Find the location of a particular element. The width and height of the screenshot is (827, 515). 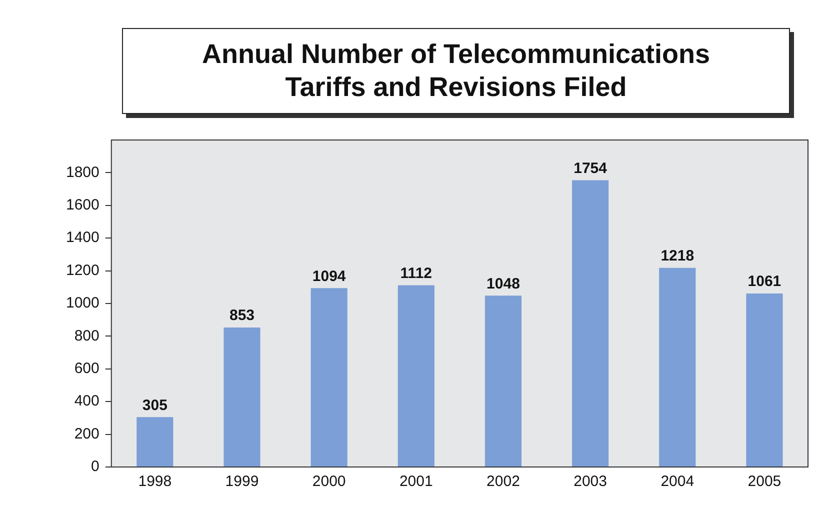

data-label: 853 is located at coordinates (242, 315).